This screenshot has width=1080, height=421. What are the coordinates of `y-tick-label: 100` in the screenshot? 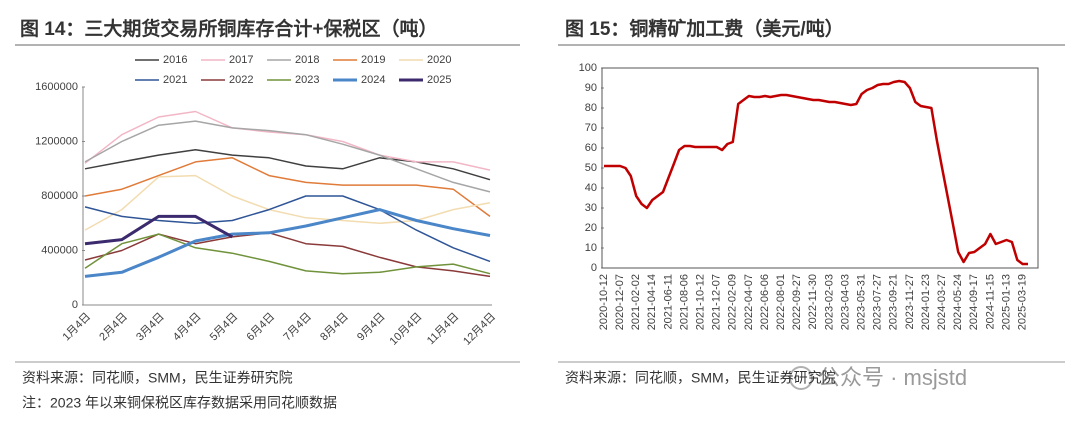 It's located at (588, 68).